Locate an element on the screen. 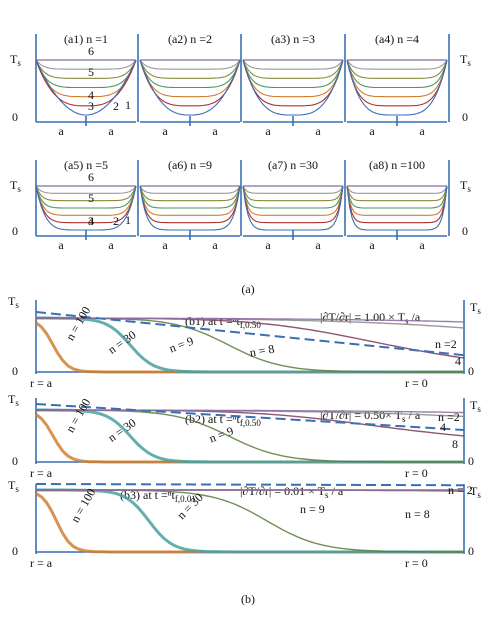  grad-end: /a is located at coordinates (415, 317).